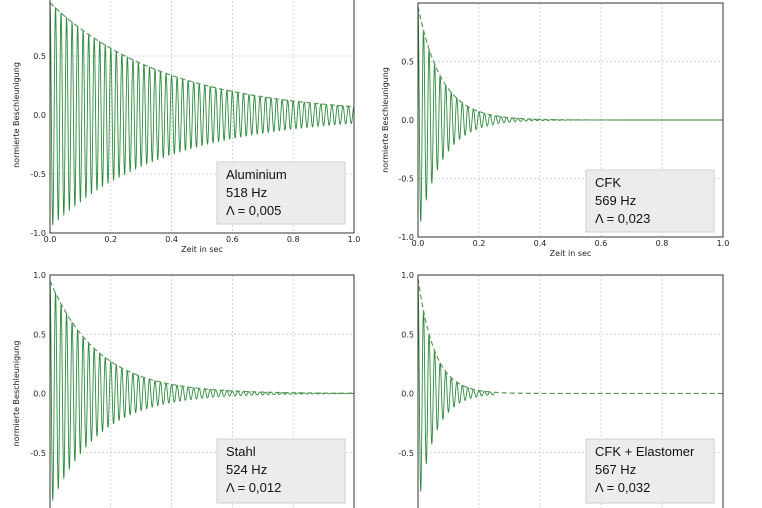  What do you see at coordinates (615, 469) in the screenshot?
I see `legend-frequency: 567 Hz` at bounding box center [615, 469].